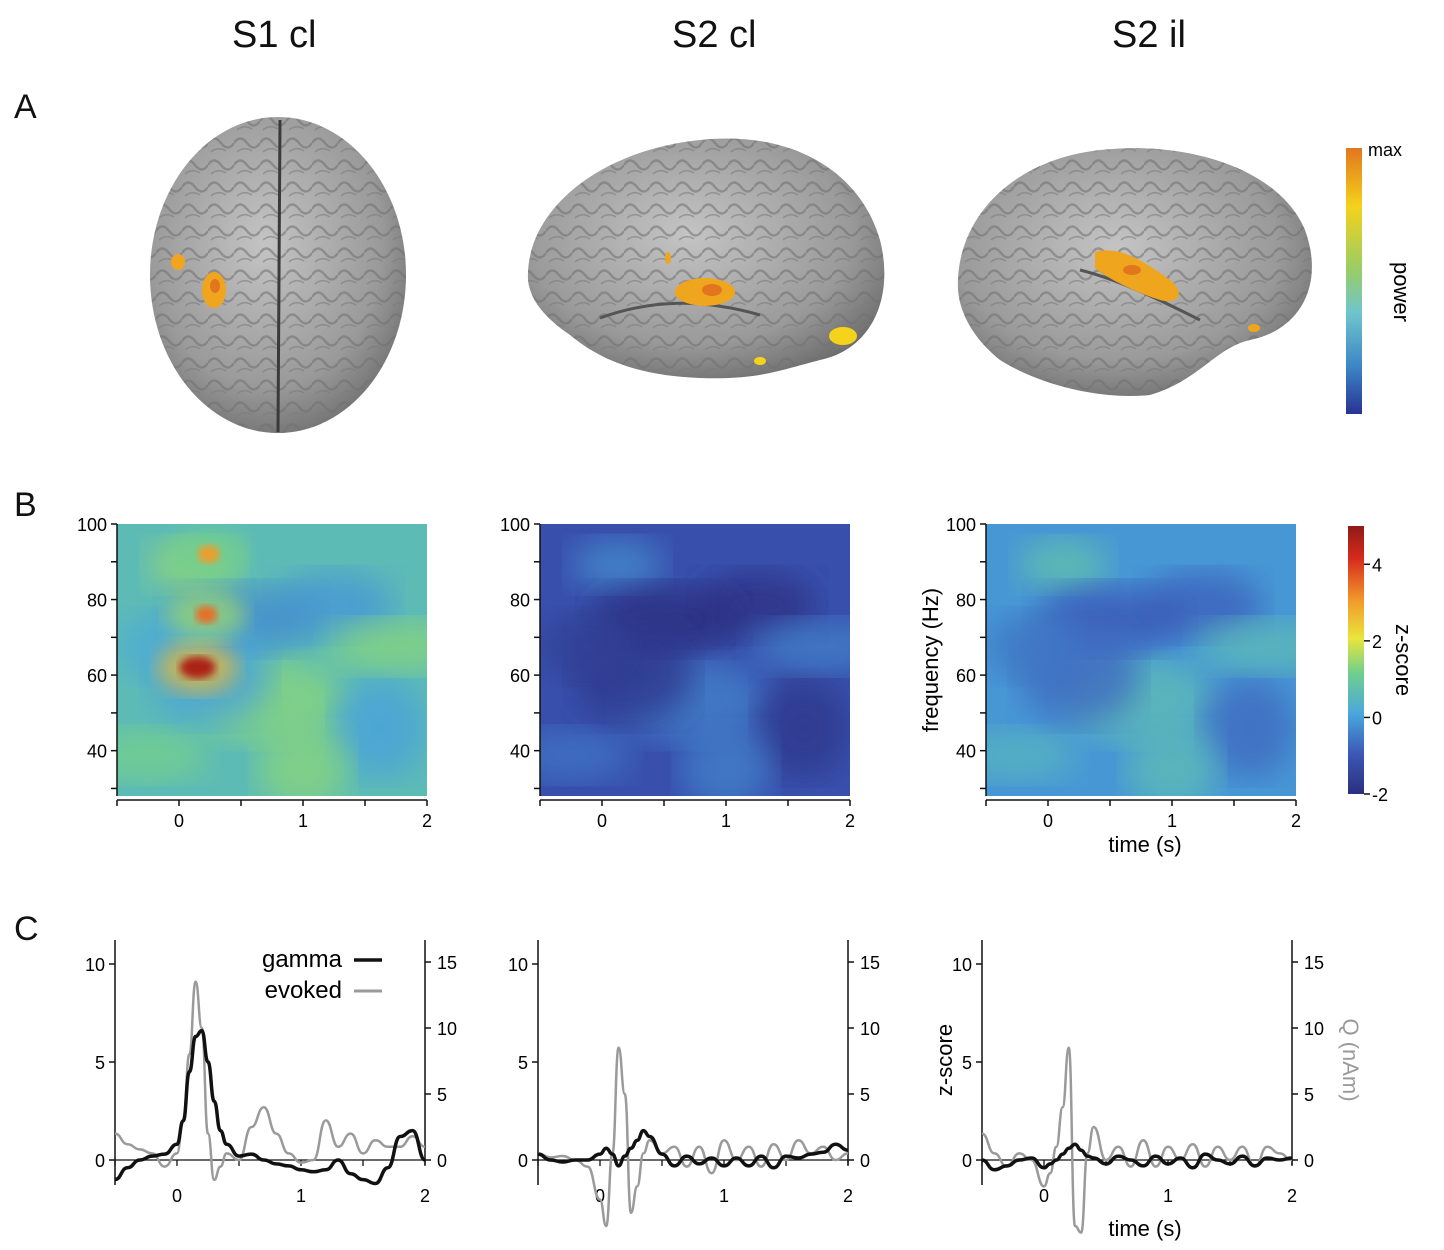  Describe the element at coordinates (25, 107) in the screenshot. I see `panel-letter-a: A` at that location.